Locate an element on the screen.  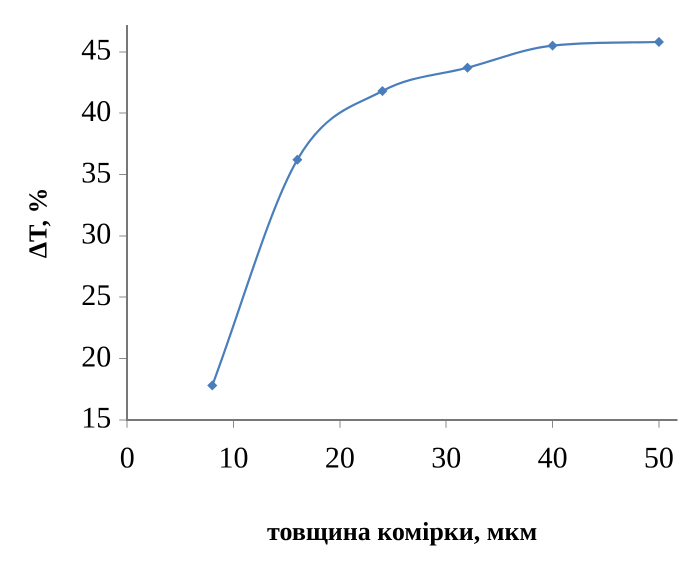
x-tick-label: 30 is located at coordinates (446, 458).